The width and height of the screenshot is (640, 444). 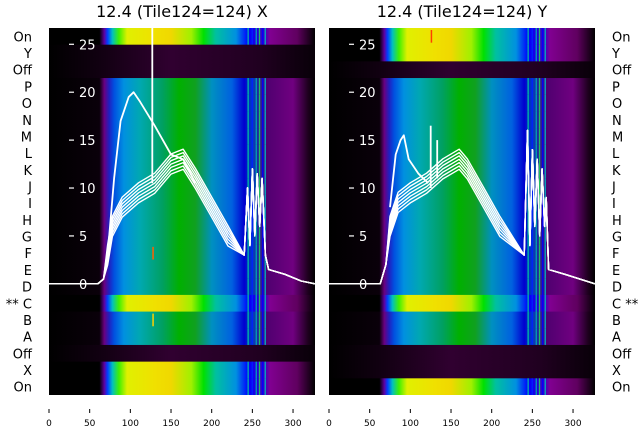 What do you see at coordinates (367, 189) in the screenshot?
I see `y-tick-label: 10` at bounding box center [367, 189].